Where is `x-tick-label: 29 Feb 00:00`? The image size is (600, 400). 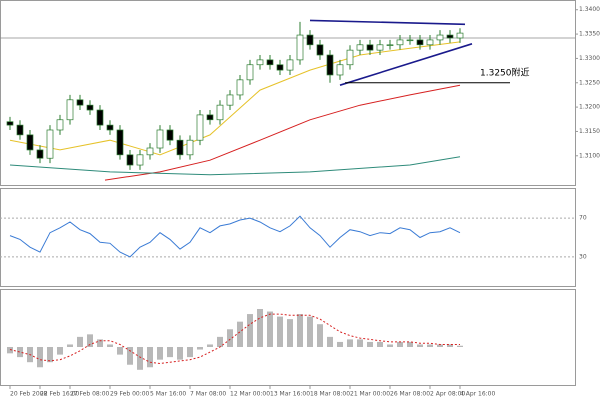 x-tick-label: 29 Feb 00:00 is located at coordinates (130, 394).